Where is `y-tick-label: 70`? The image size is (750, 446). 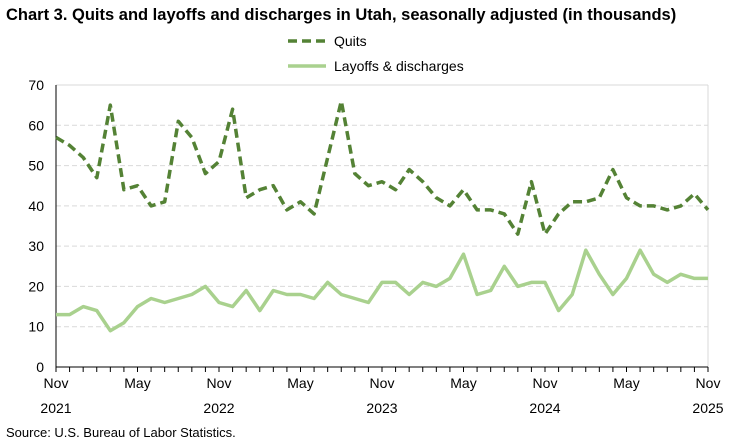
y-tick-label: 70 is located at coordinates (36, 85).